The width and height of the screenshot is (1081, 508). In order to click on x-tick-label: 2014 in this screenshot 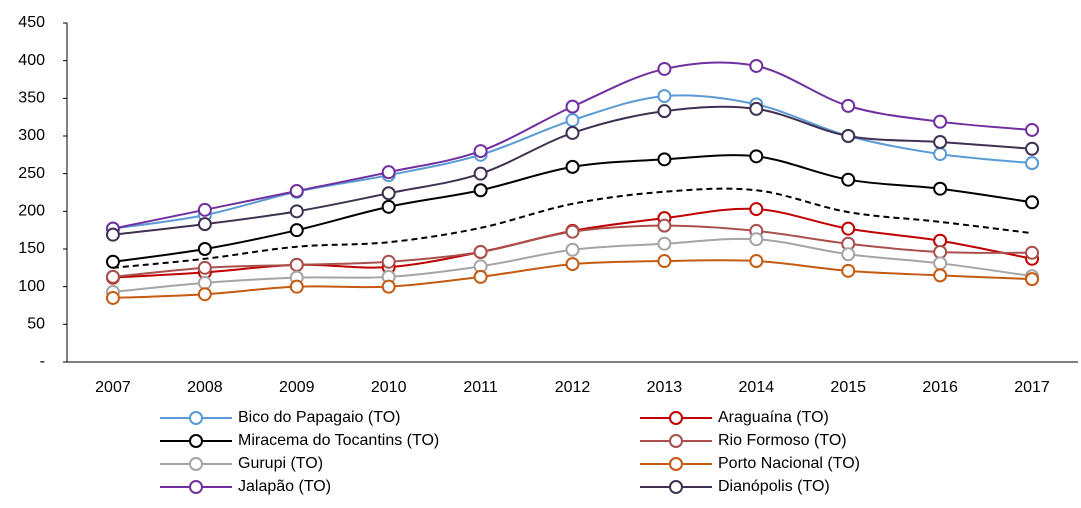, I will do `click(757, 387)`.